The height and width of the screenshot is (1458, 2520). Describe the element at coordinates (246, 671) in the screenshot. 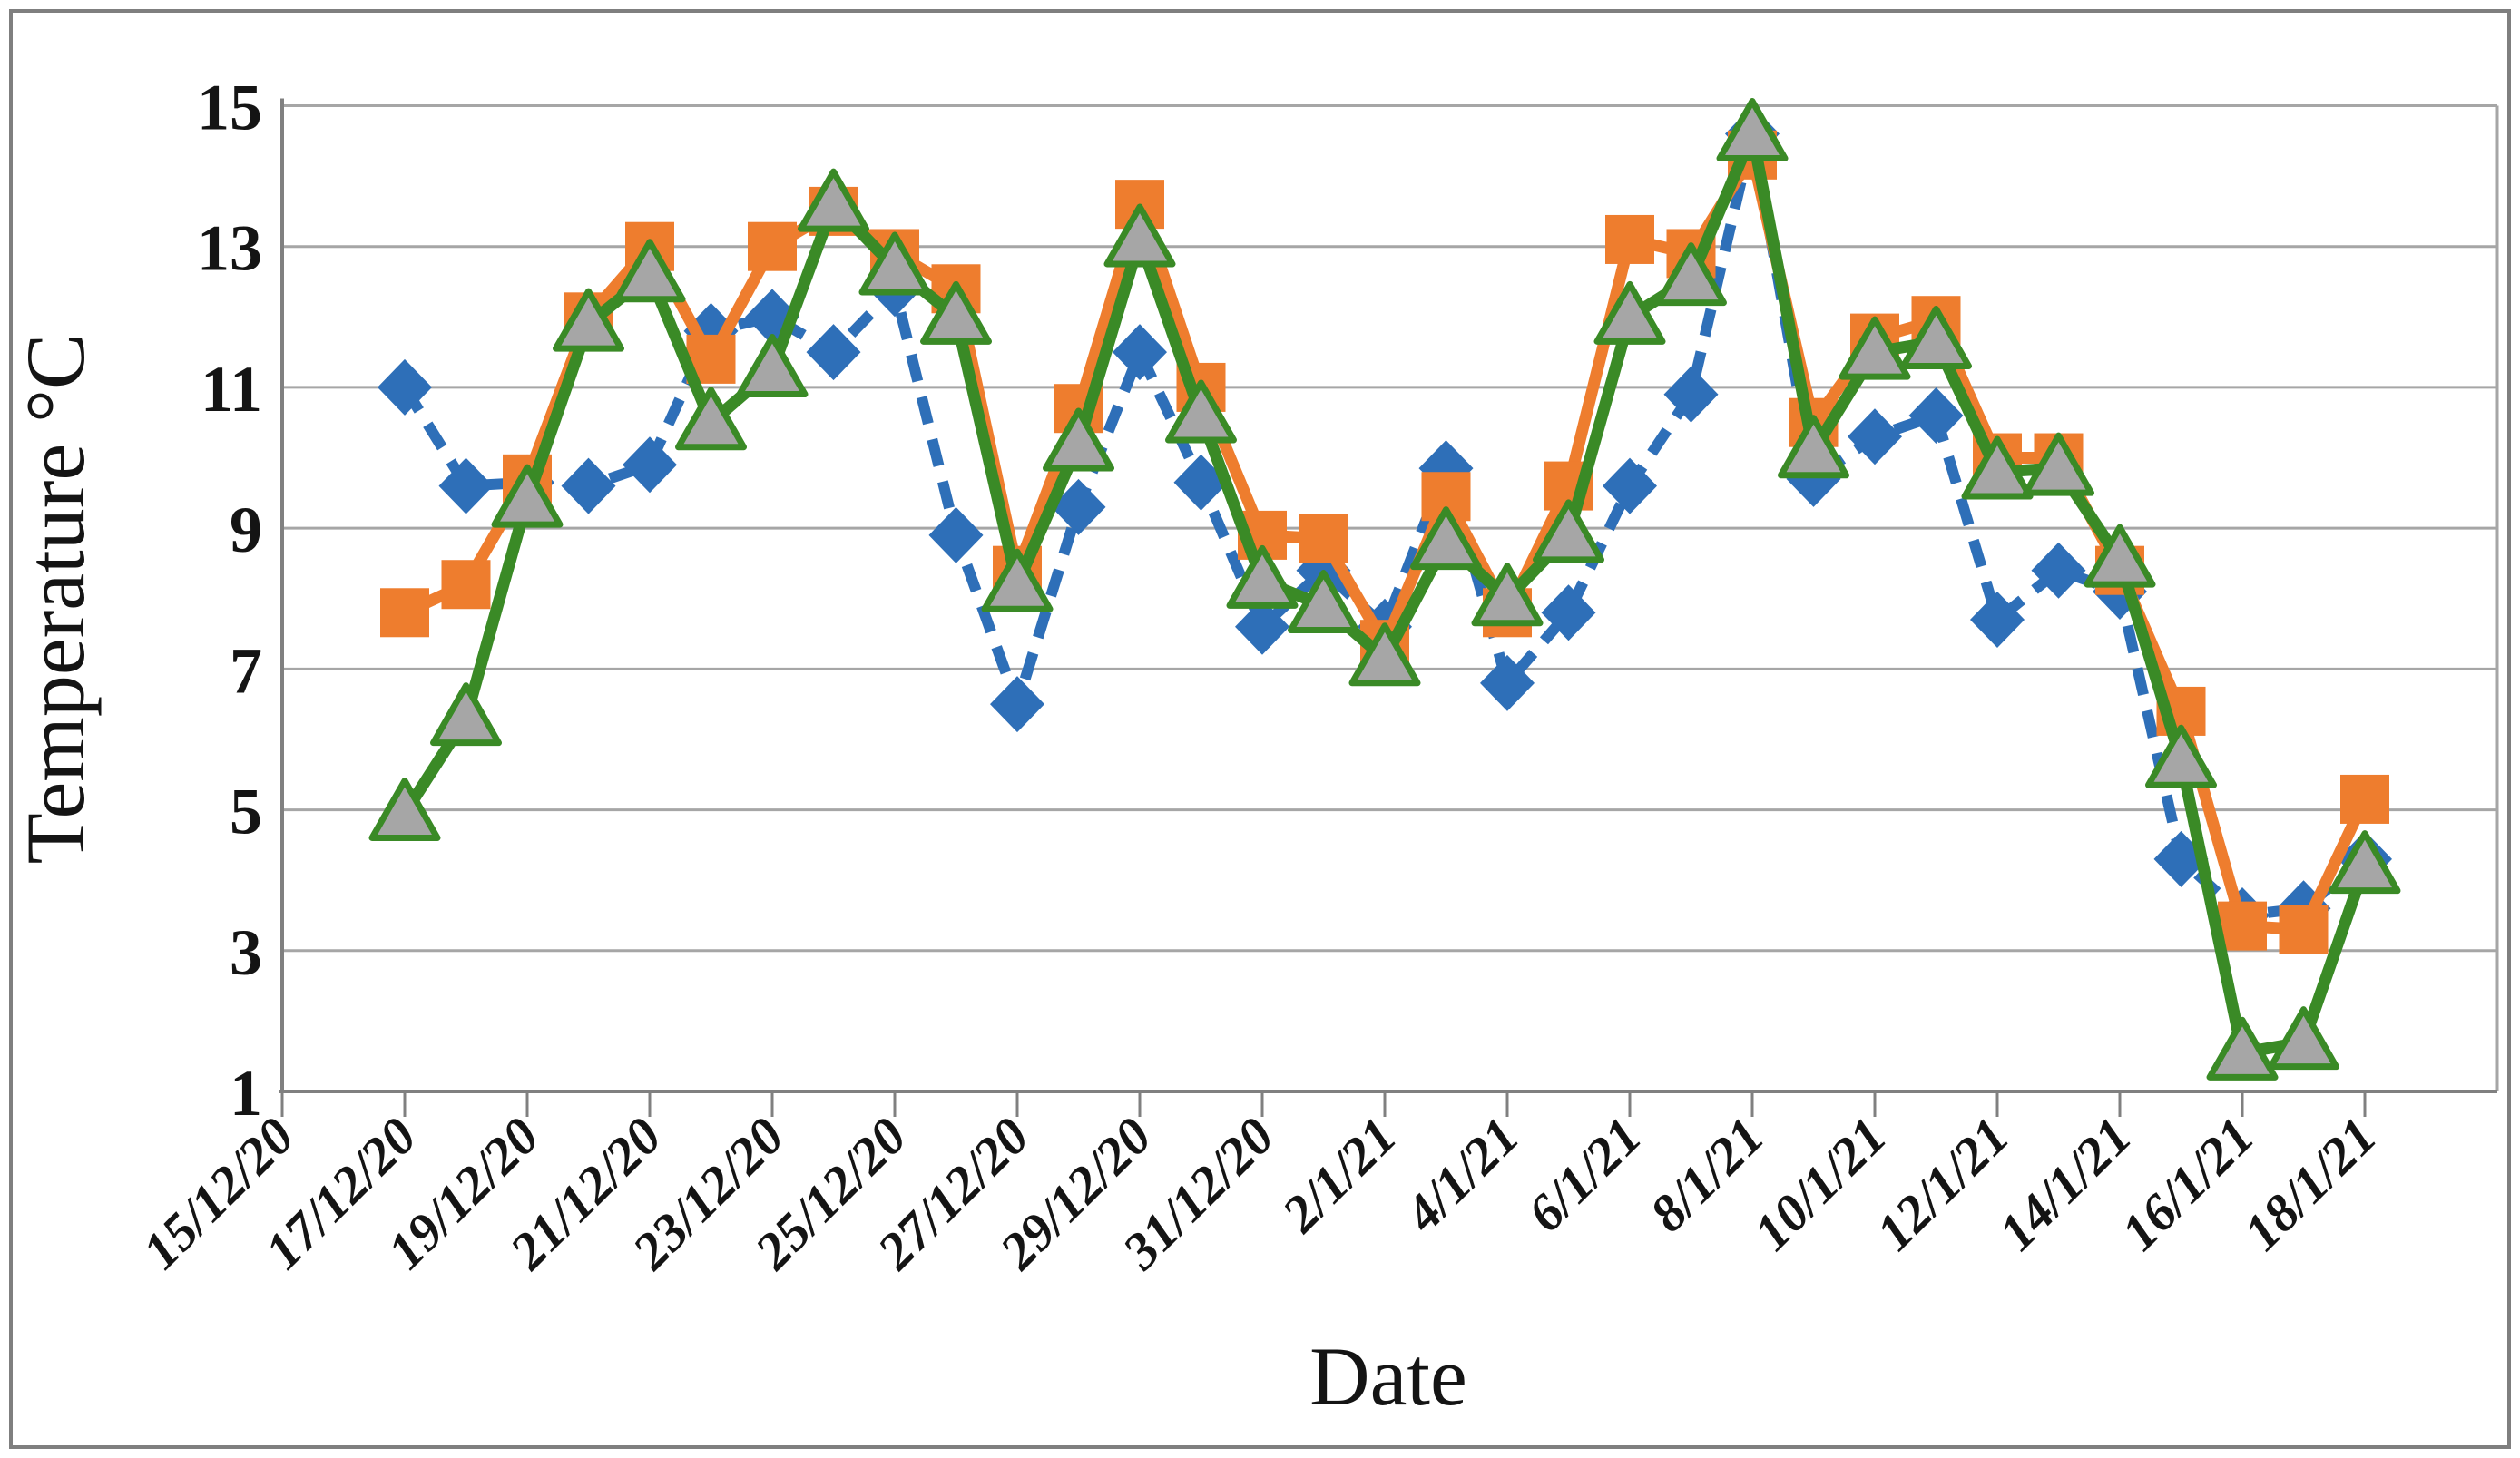

I see `y-tick-label: 7` at that location.